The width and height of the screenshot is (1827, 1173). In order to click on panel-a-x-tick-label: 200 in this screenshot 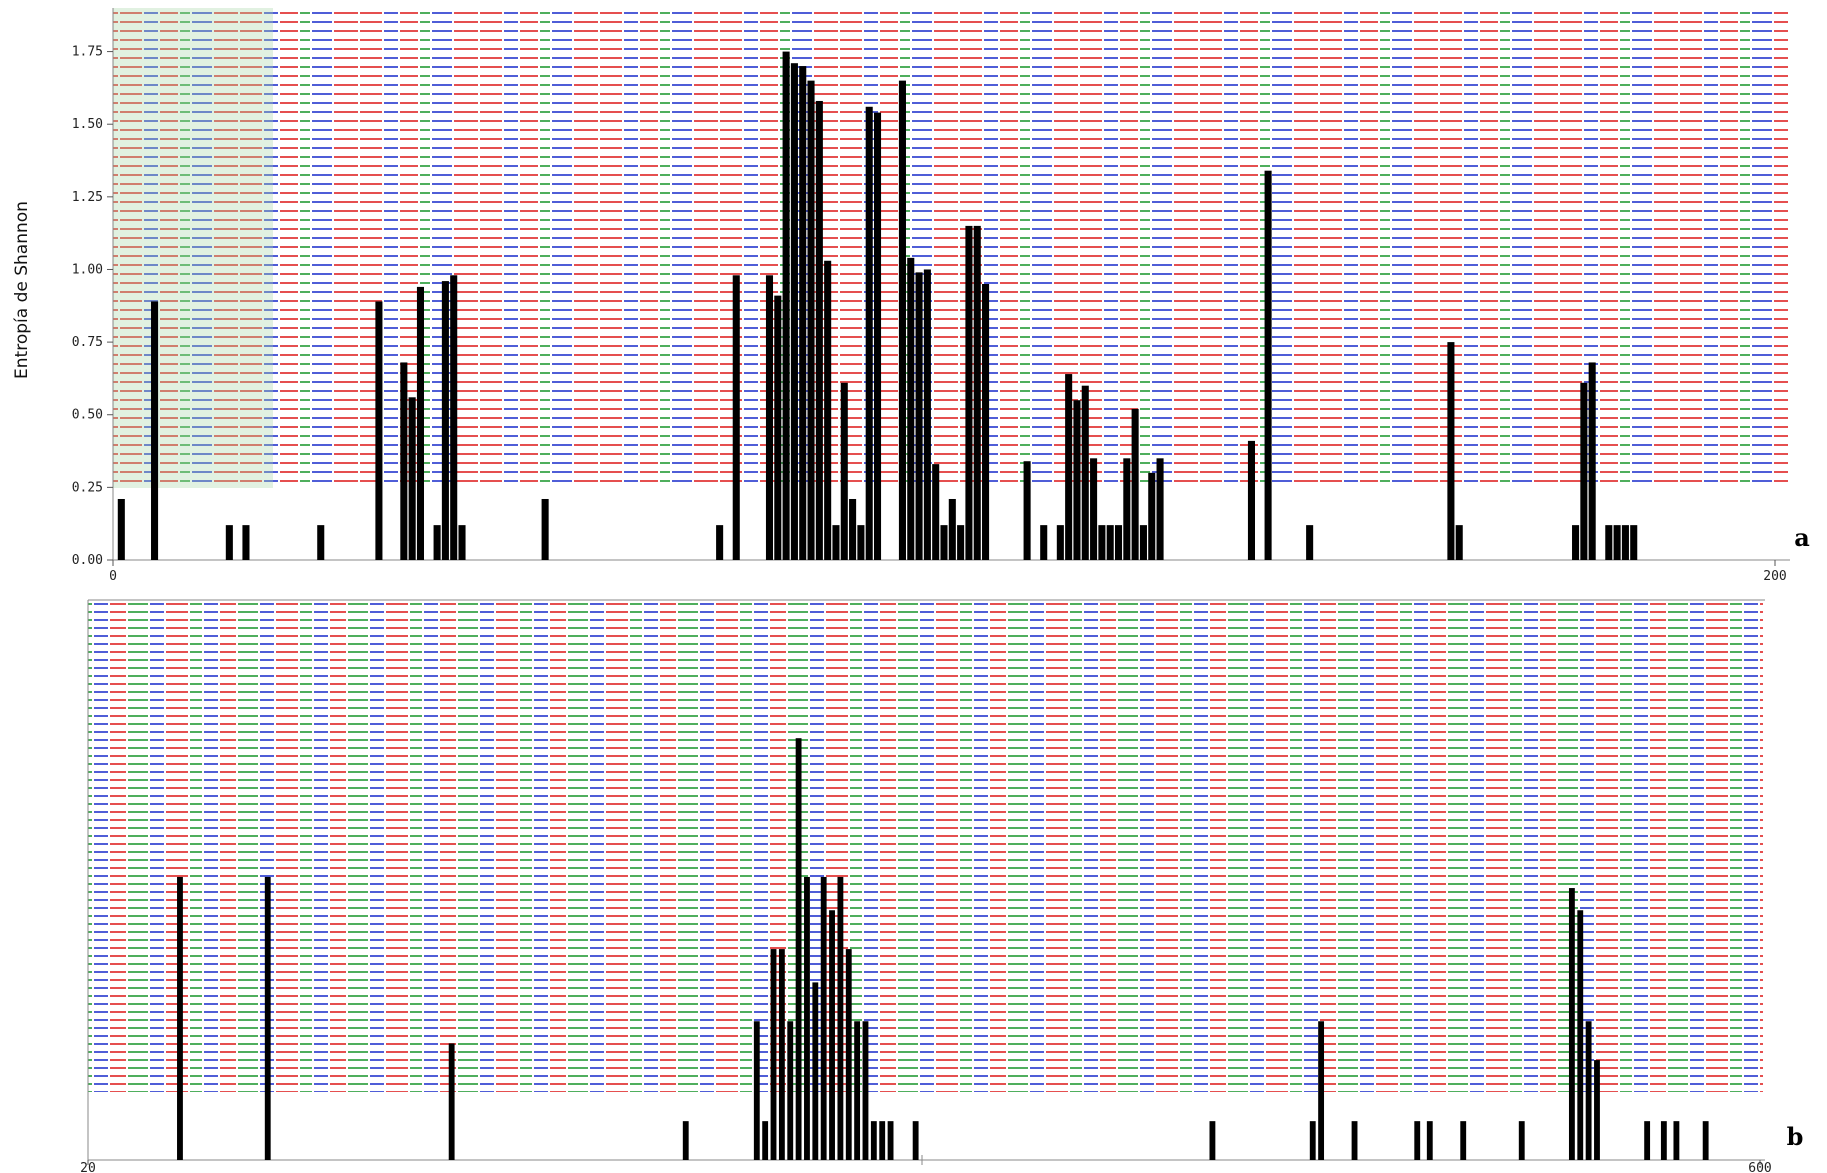, I will do `click(1774, 576)`.